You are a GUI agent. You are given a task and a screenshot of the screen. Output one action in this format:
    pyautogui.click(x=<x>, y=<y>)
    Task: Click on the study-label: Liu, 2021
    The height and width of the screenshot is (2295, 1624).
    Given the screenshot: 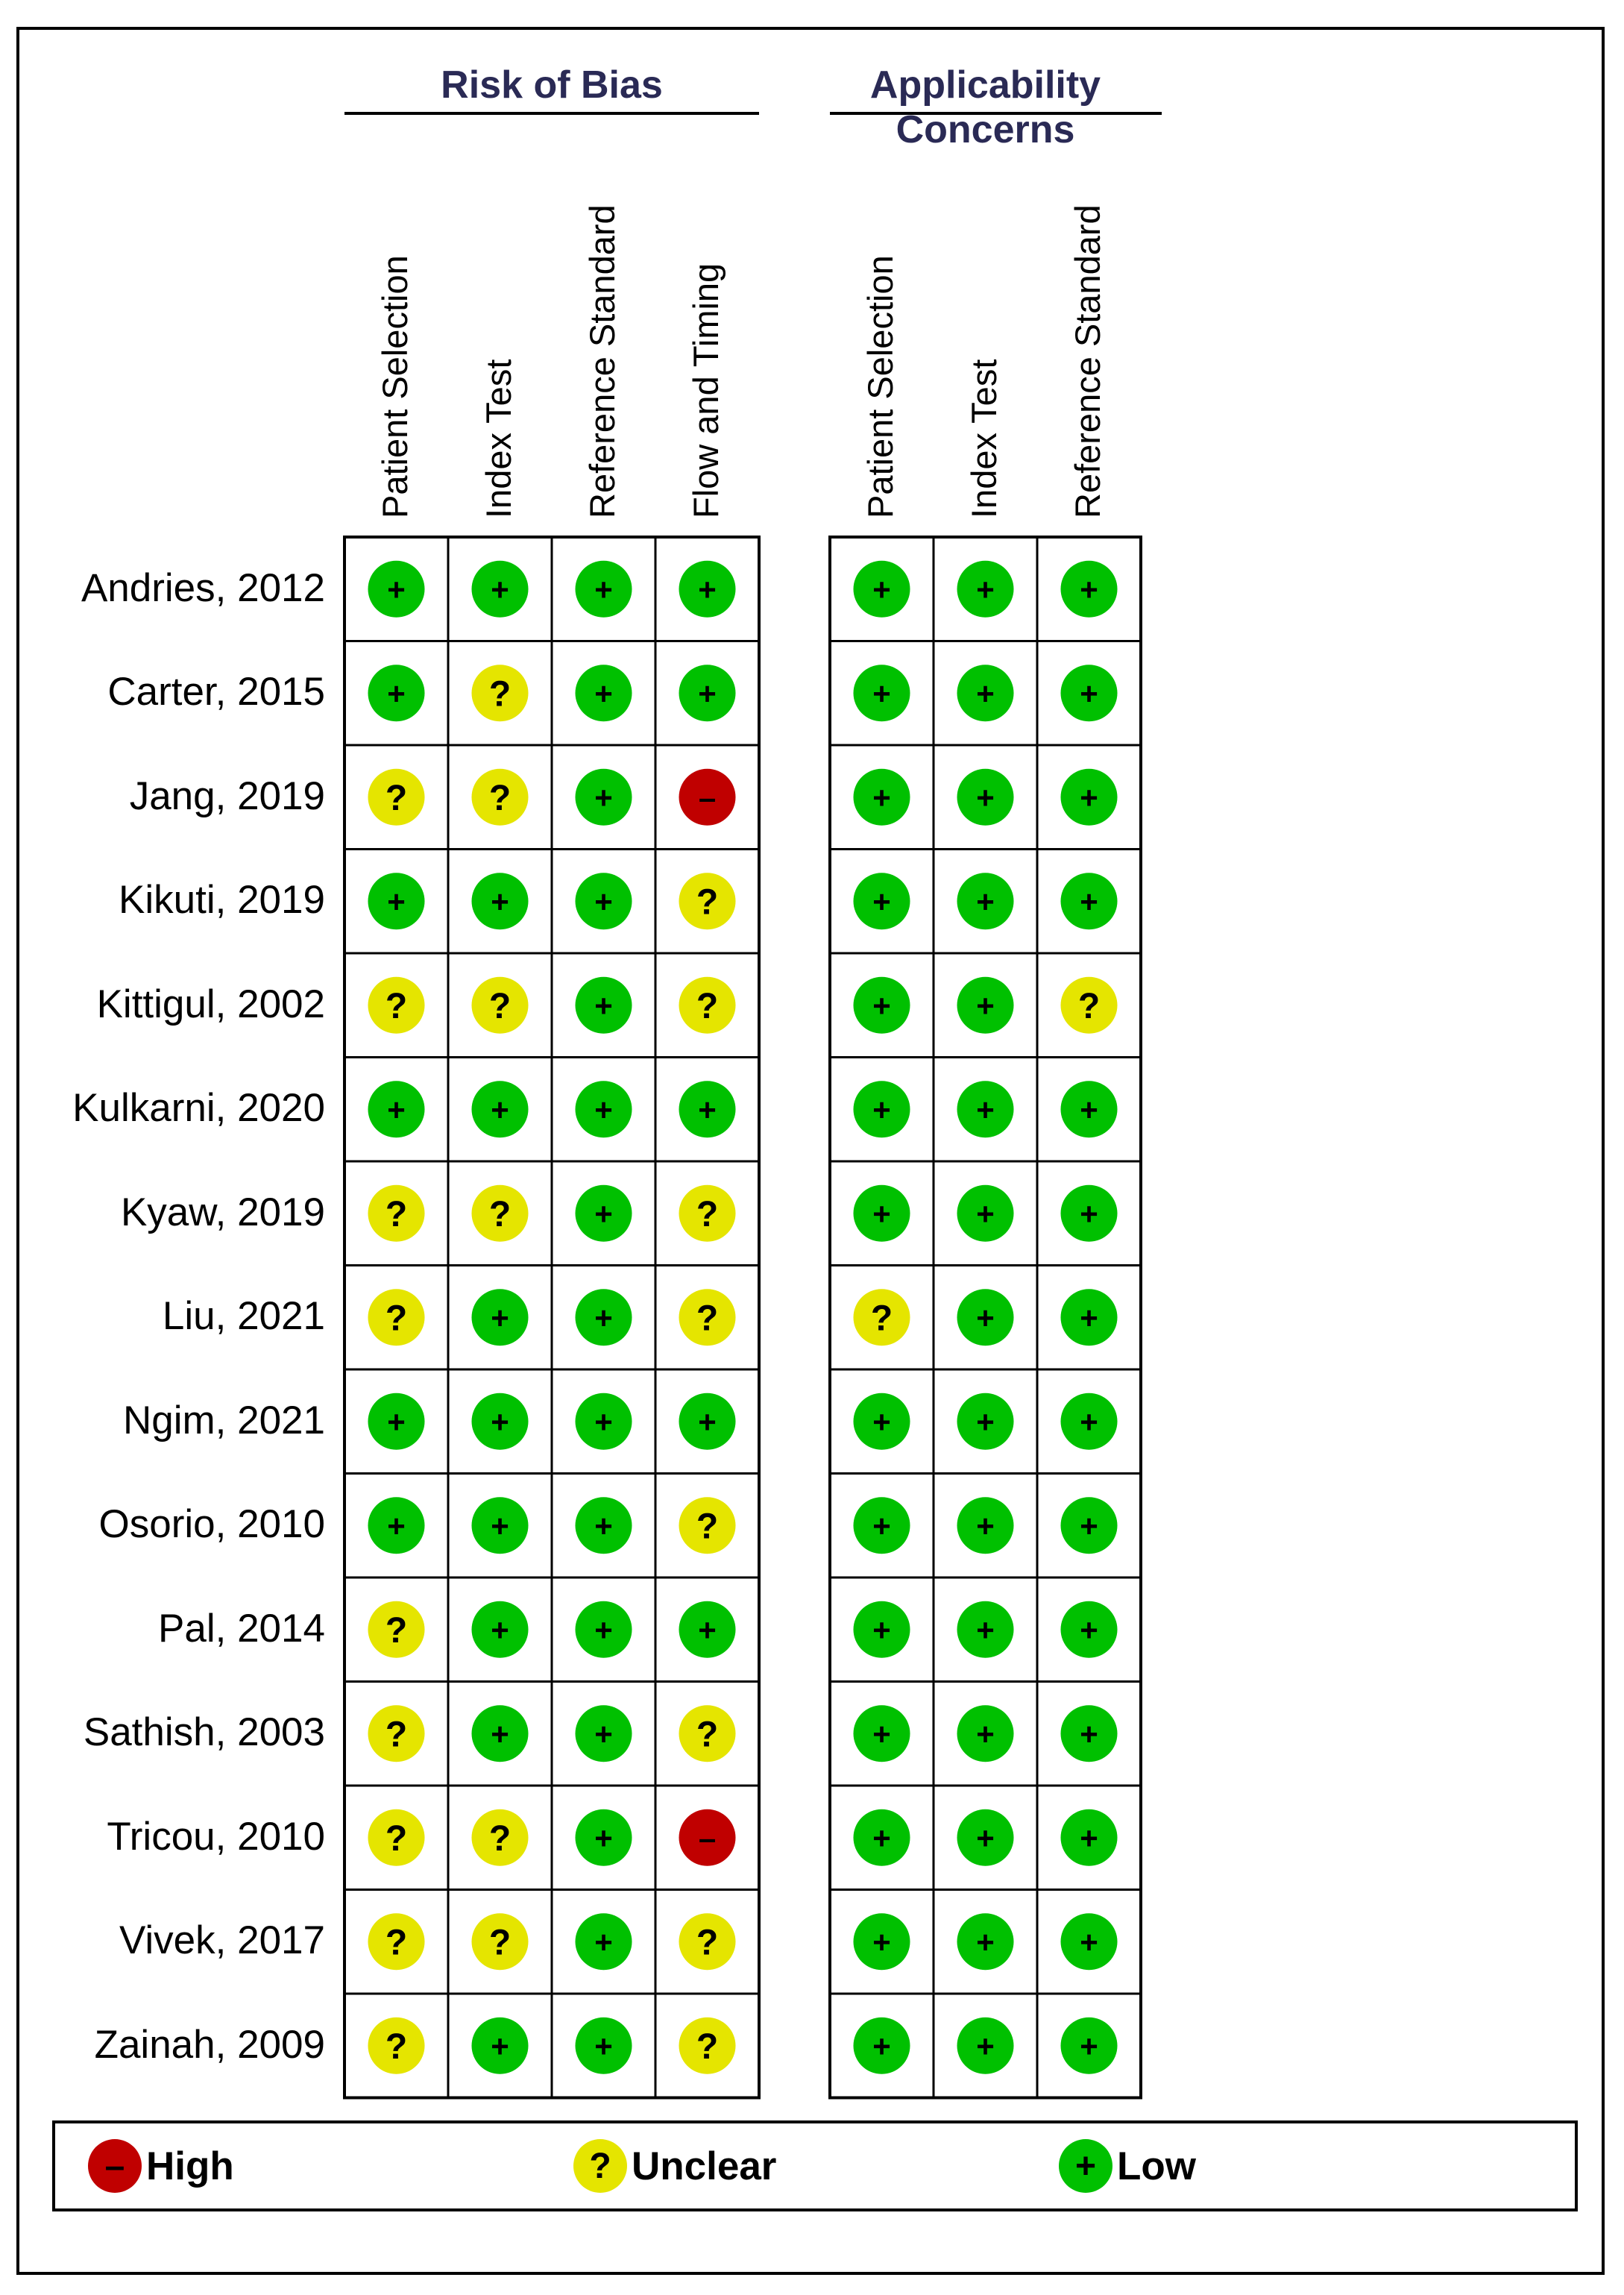 What is the action you would take?
    pyautogui.click(x=243, y=1316)
    